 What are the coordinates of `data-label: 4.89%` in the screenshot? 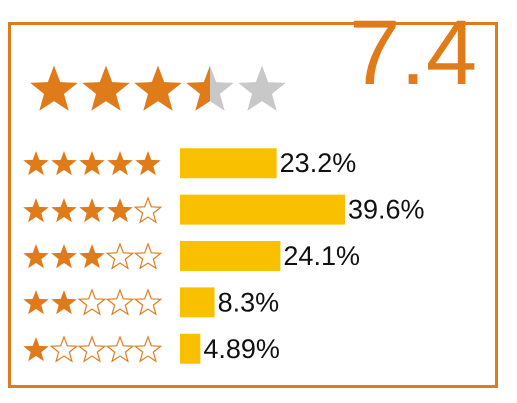 It's located at (241, 349).